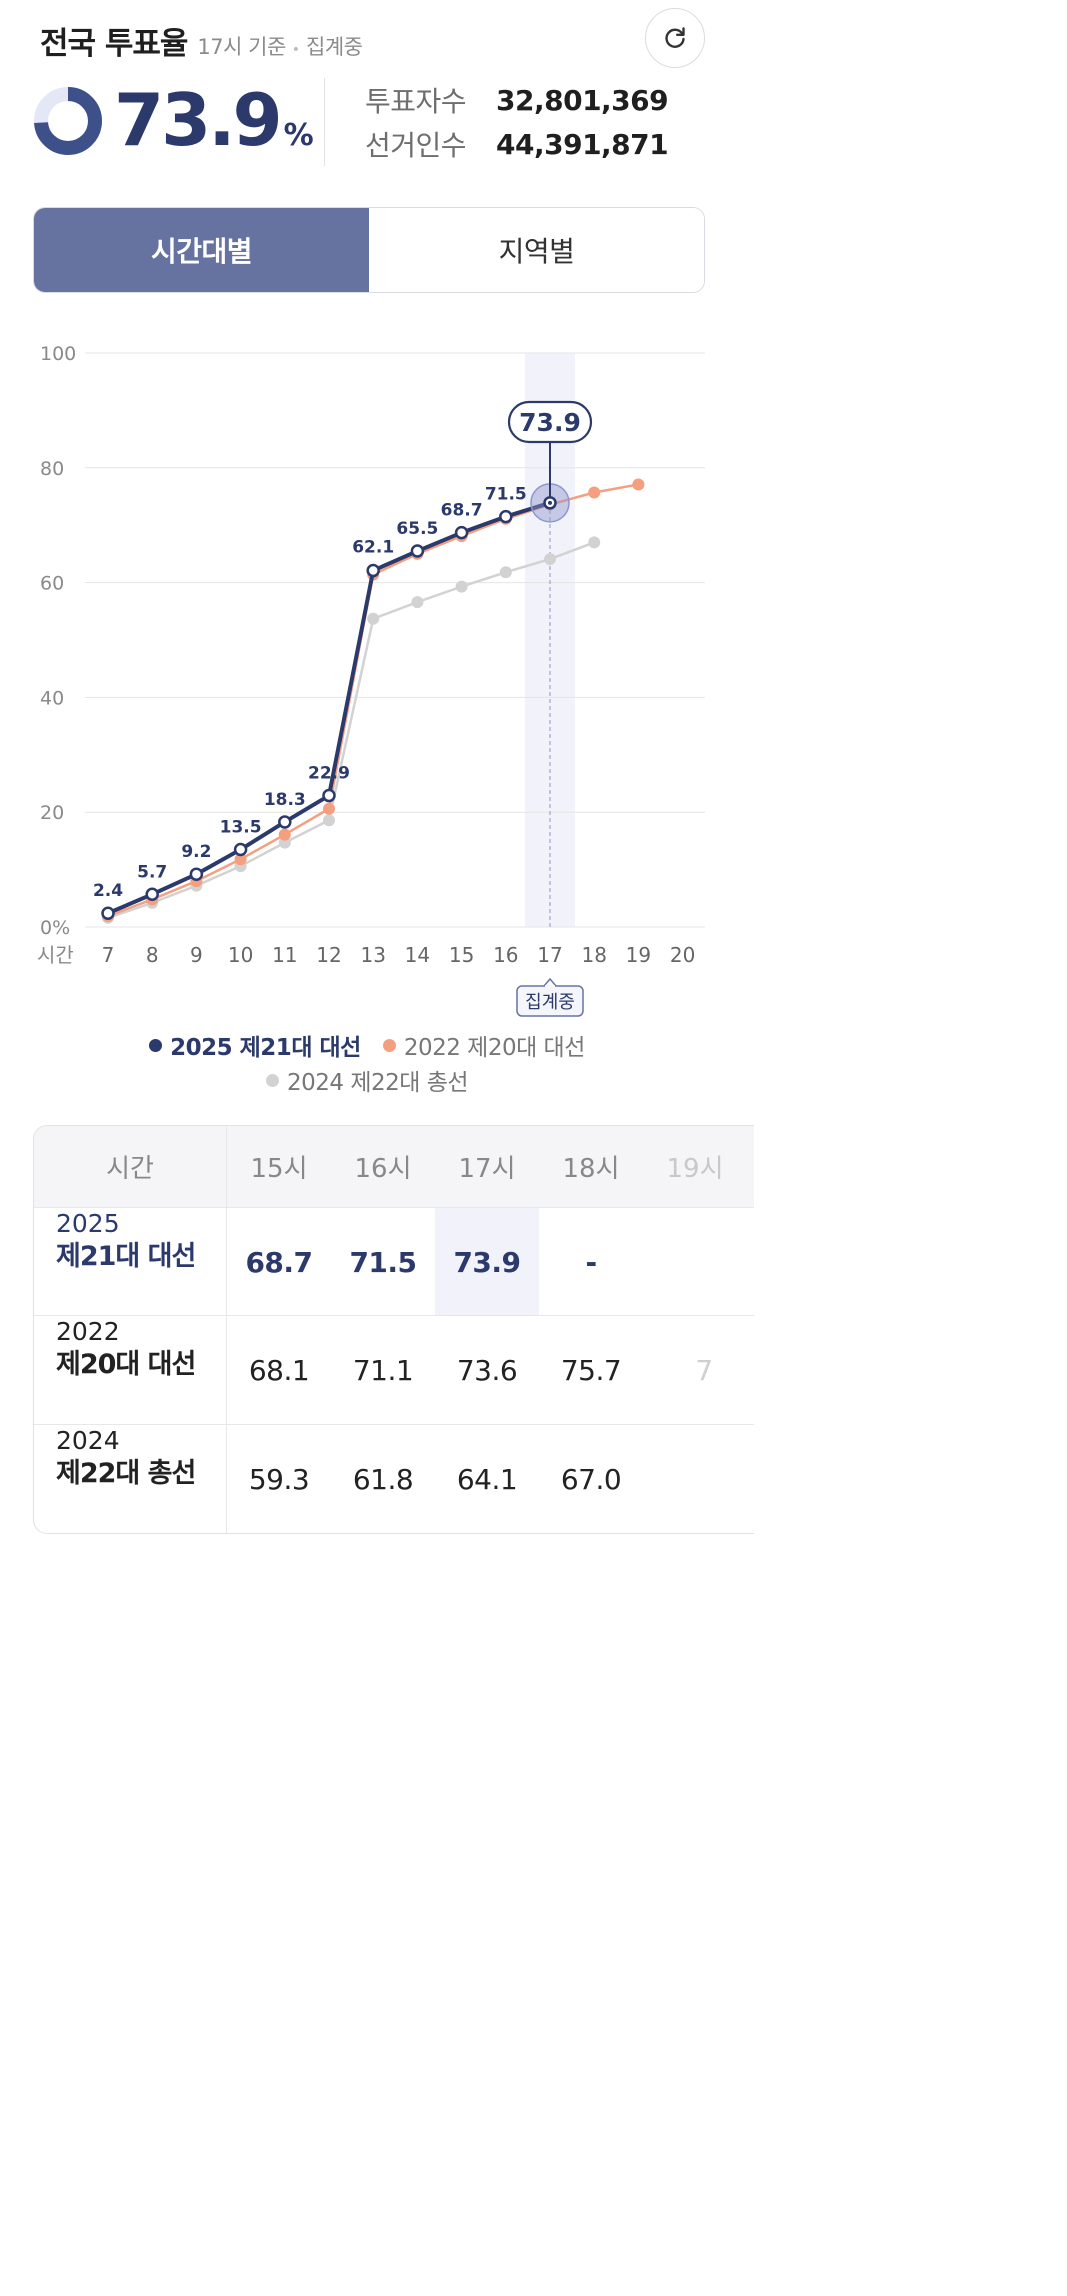  Describe the element at coordinates (156, 1045) in the screenshot. I see `legend-dot-2025` at that location.